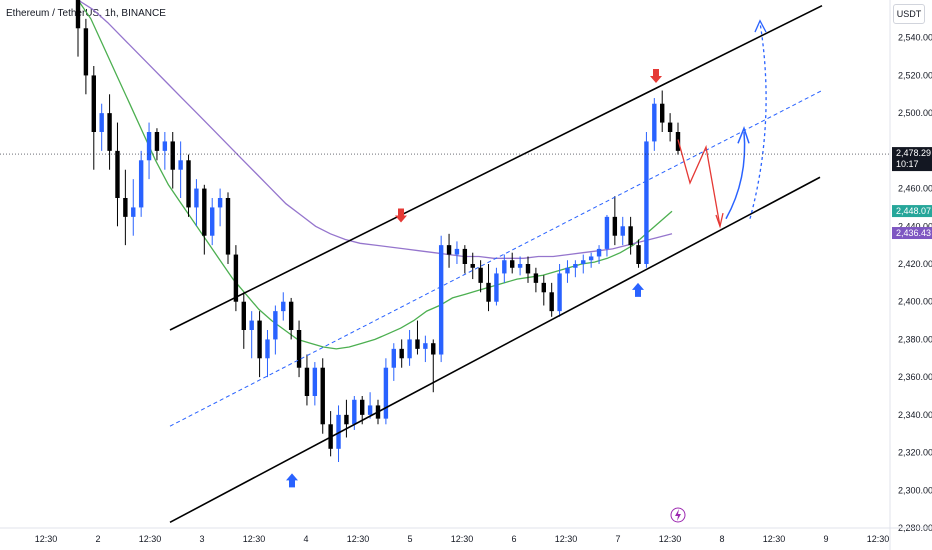  I want to click on projection-zigzag, so click(699, 183).